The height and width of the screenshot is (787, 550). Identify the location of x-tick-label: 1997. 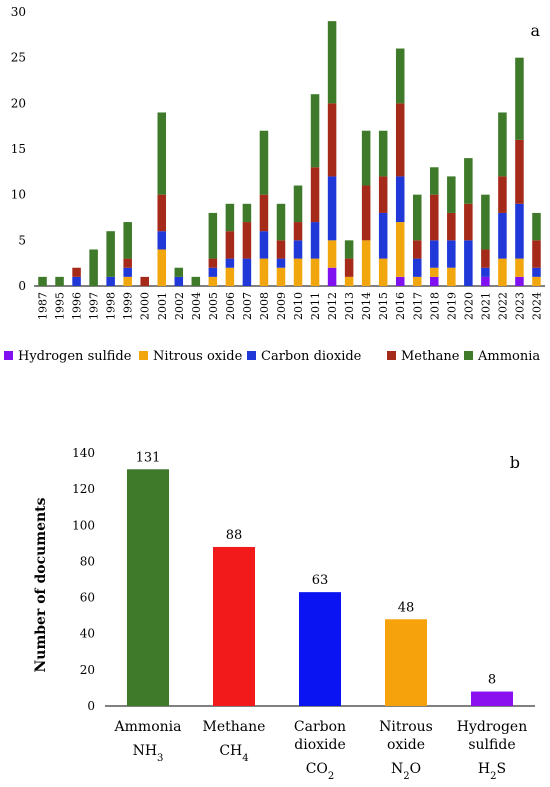
(94, 306).